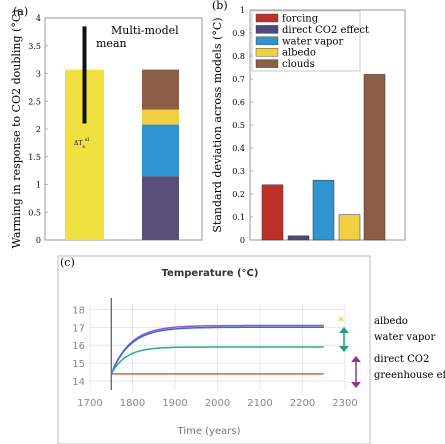  What do you see at coordinates (323, 210) in the screenshot?
I see `bar-water-vapor` at bounding box center [323, 210].